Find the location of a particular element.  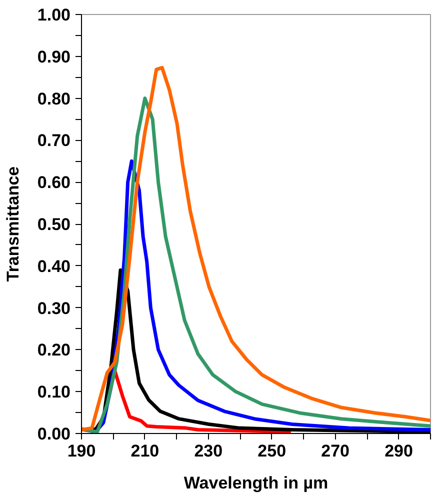

x-tick-label: 230 is located at coordinates (208, 451).